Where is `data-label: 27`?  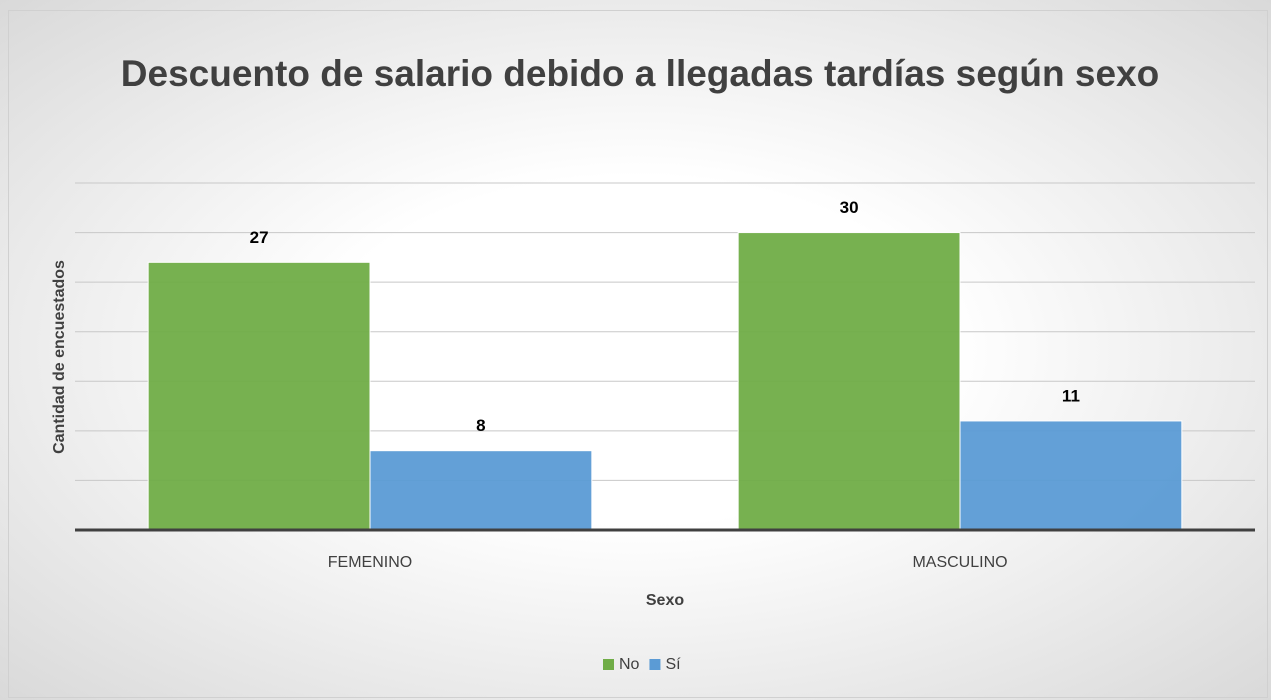 data-label: 27 is located at coordinates (259, 237).